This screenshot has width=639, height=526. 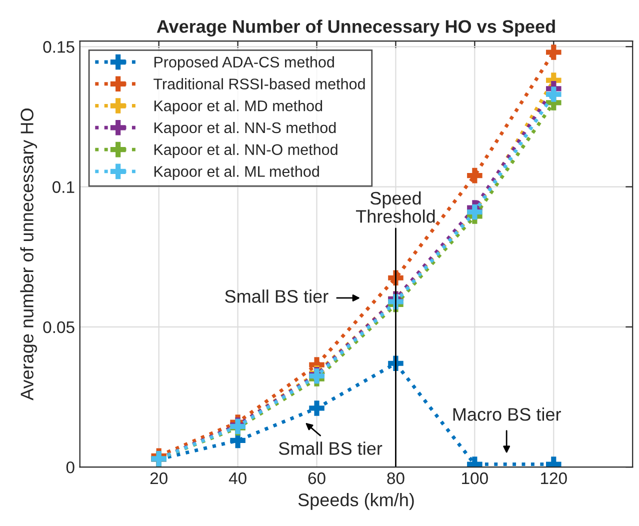 I want to click on x-tick-label: 100, so click(x=475, y=478).